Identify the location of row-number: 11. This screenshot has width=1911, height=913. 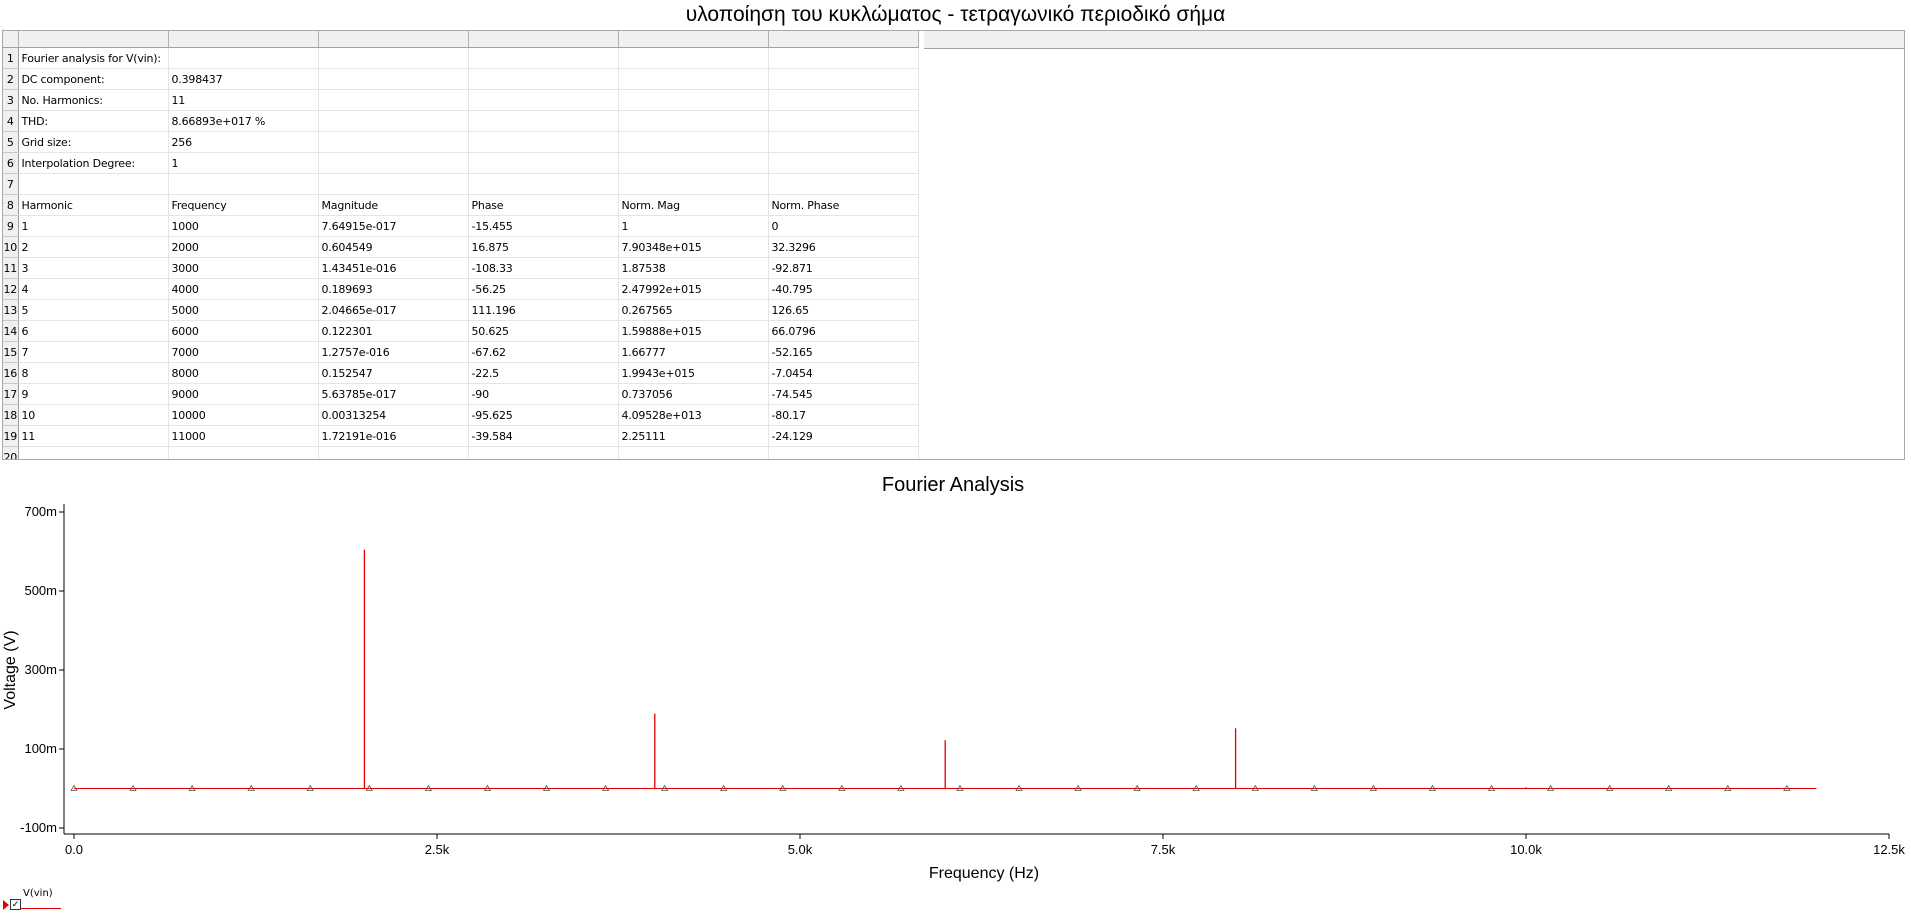
(11, 268).